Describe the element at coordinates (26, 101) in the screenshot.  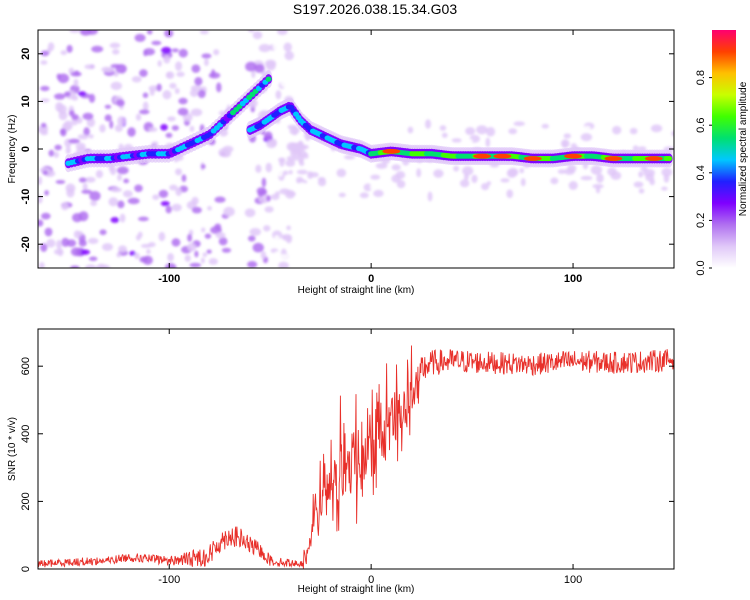
I see `spectrogram-y-tick-label: 10` at that location.